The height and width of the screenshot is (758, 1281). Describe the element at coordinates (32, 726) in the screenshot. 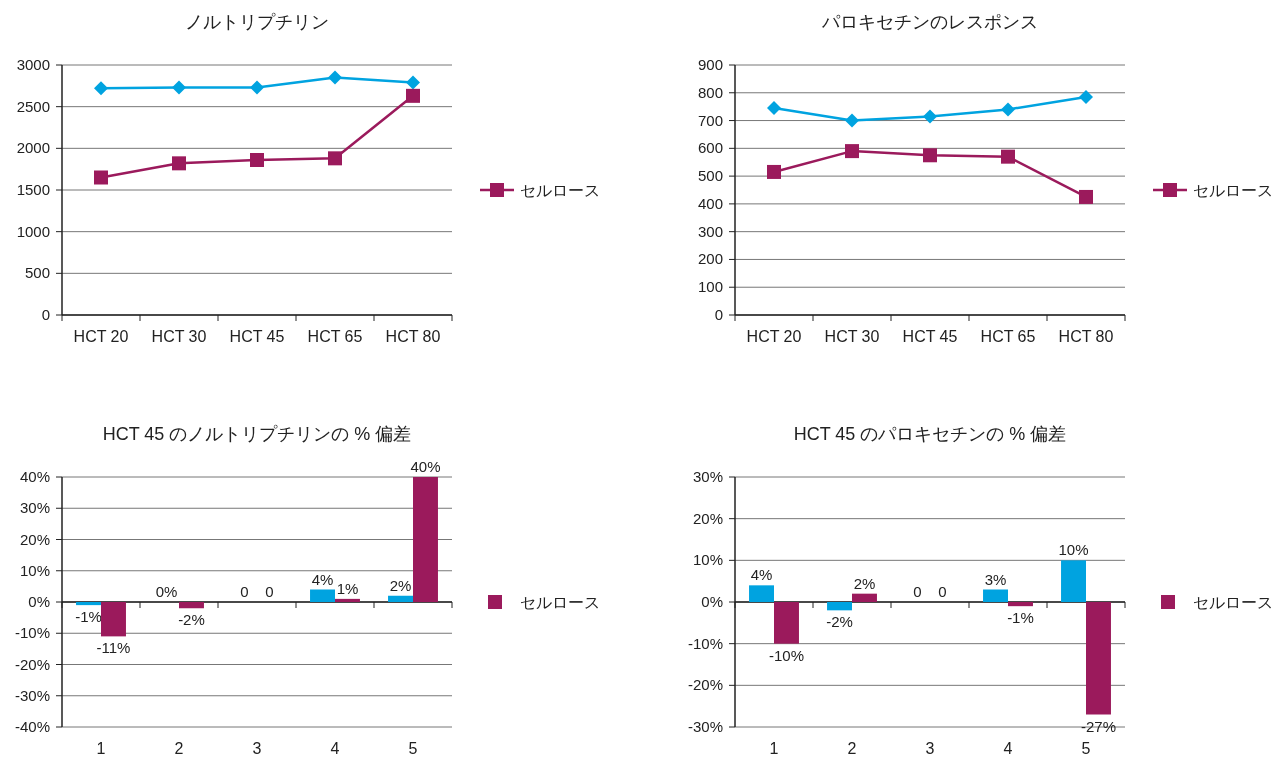

I see `y-tick-label: -40%` at that location.